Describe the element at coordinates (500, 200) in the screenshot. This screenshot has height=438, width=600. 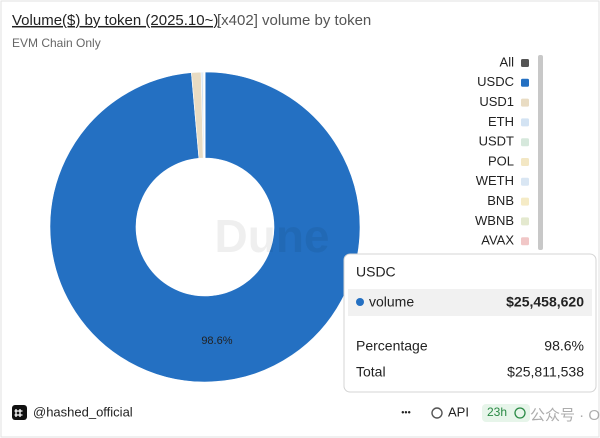
I see `legend-label: BNB` at that location.